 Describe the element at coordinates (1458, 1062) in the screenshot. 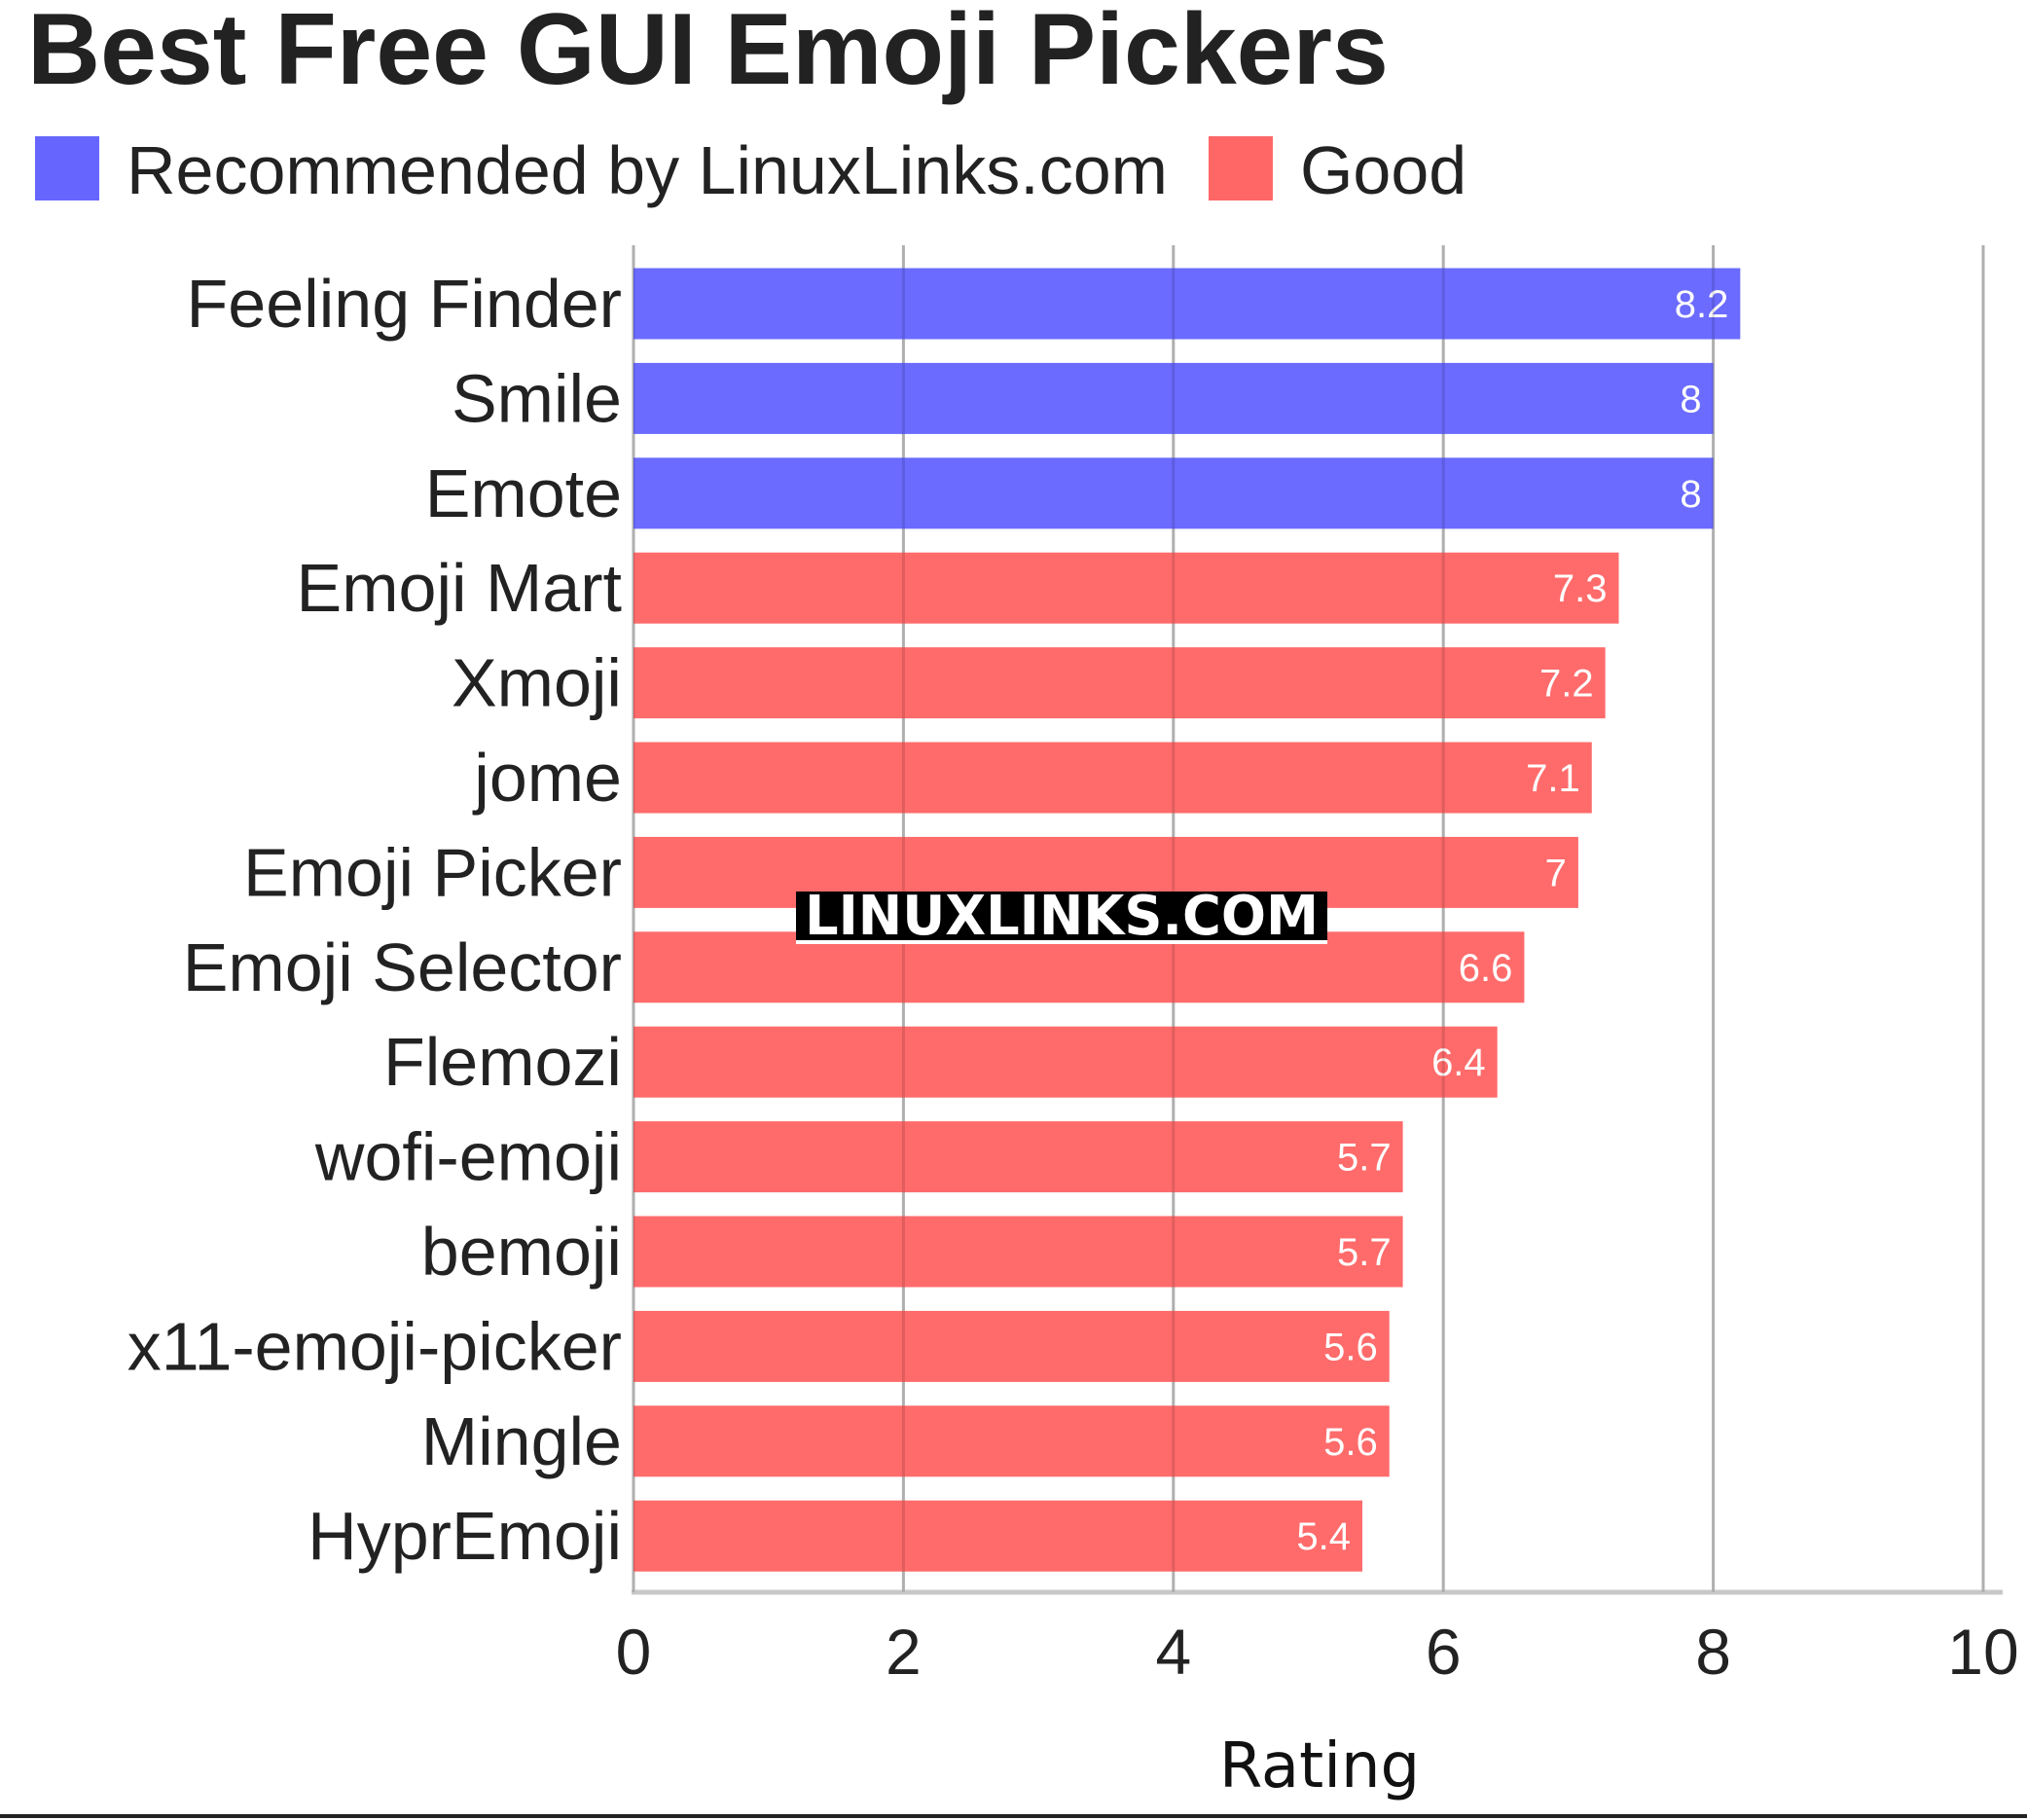

I see `bar-value-label: 6.4` at that location.